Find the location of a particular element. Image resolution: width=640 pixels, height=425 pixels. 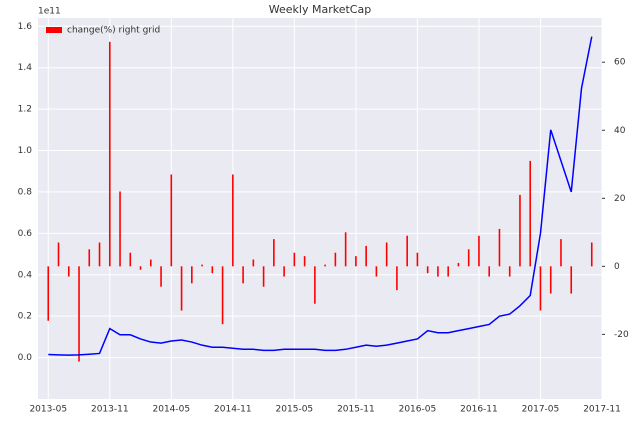

y2-tick-label: -20 is located at coordinates (621, 335).